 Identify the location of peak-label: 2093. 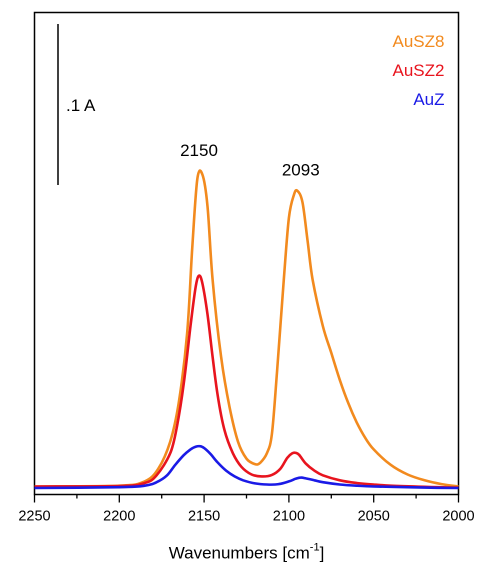
(301, 169).